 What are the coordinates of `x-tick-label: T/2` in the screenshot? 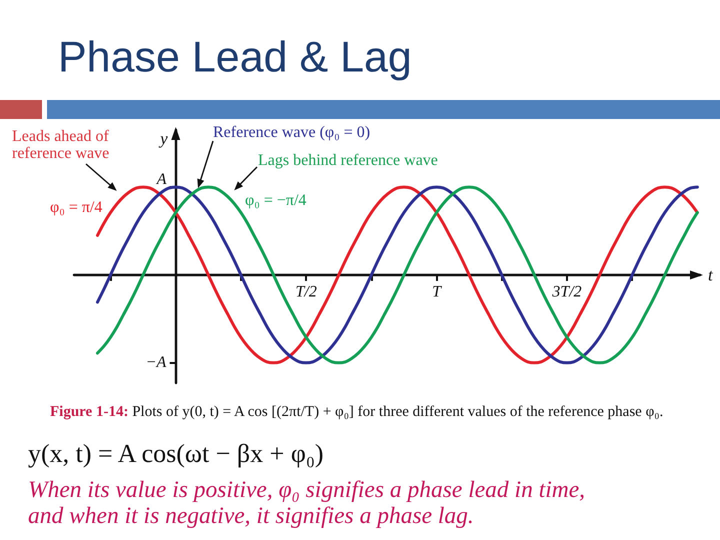 It's located at (306, 291).